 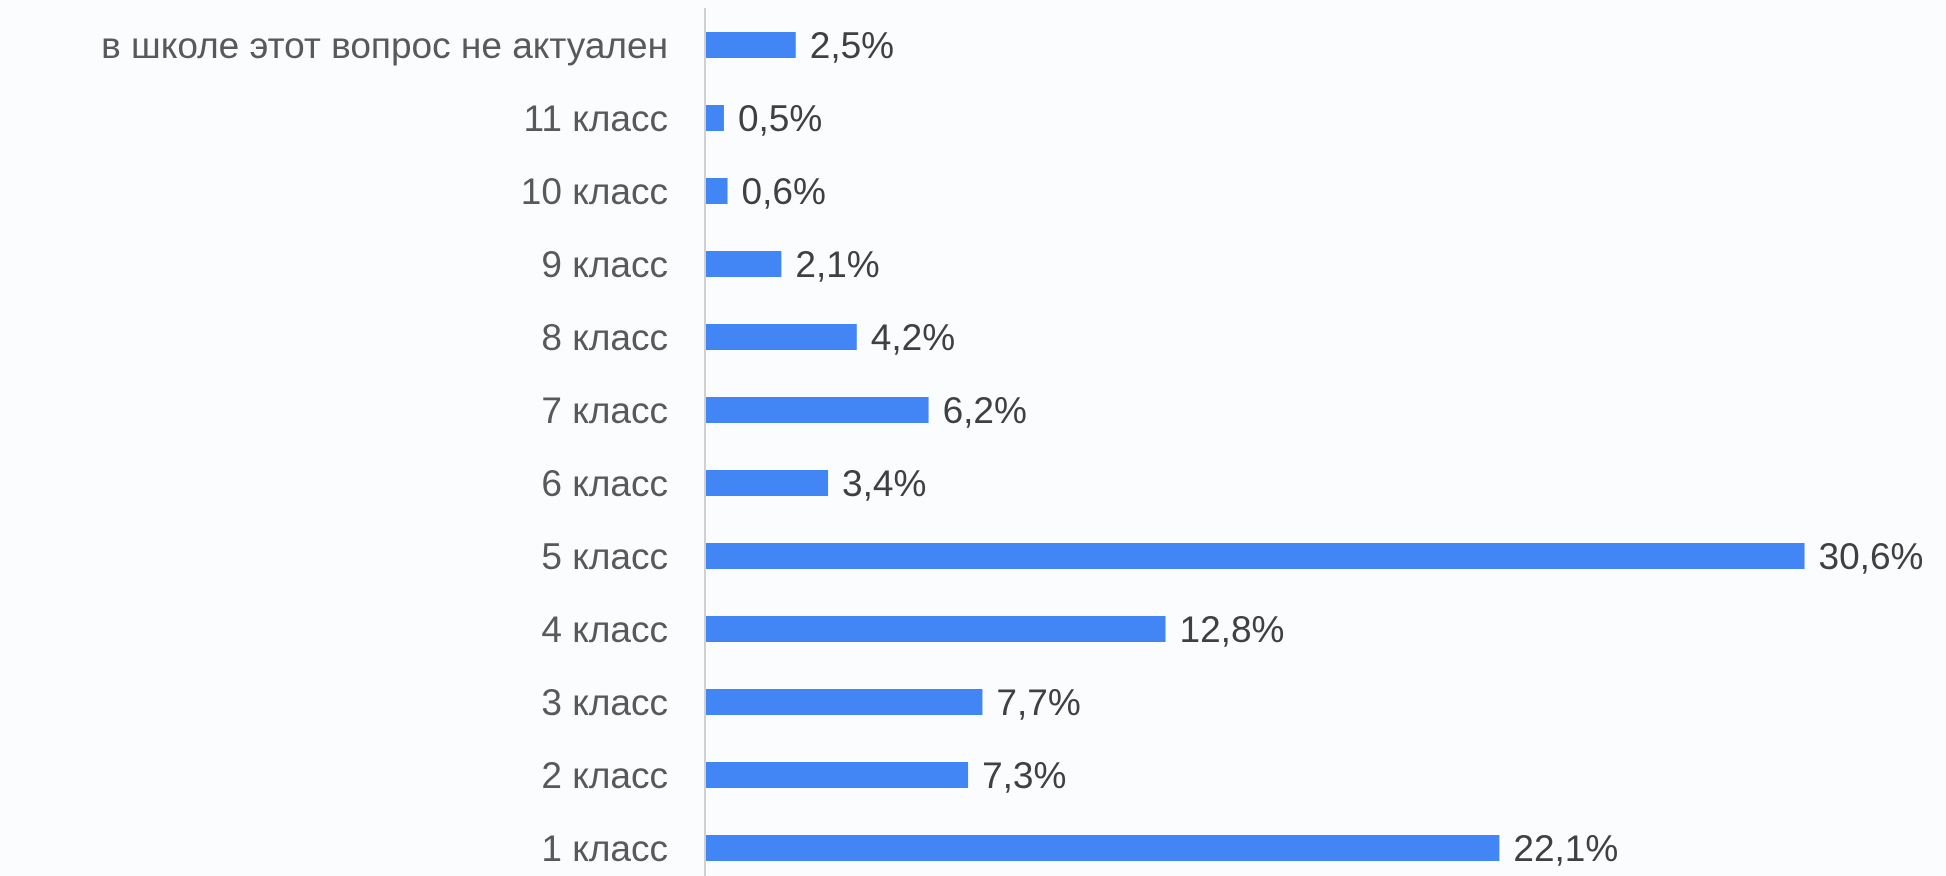 What do you see at coordinates (1232, 629) in the screenshot?
I see `value-label: 12,8%` at bounding box center [1232, 629].